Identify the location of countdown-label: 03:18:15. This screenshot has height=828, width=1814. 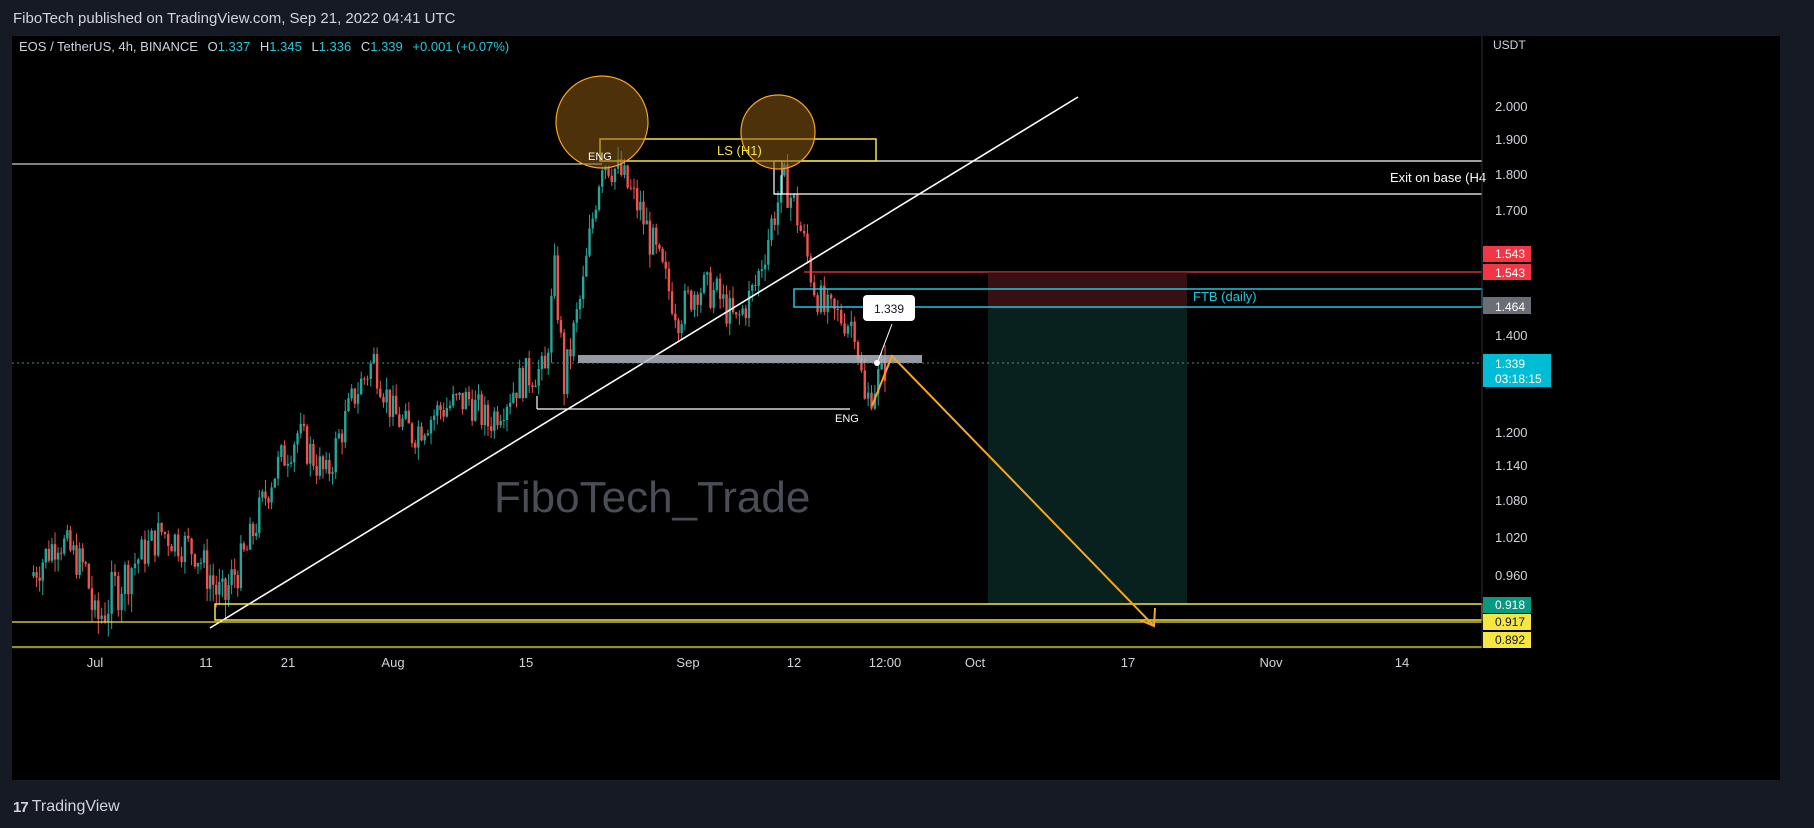
(1518, 379).